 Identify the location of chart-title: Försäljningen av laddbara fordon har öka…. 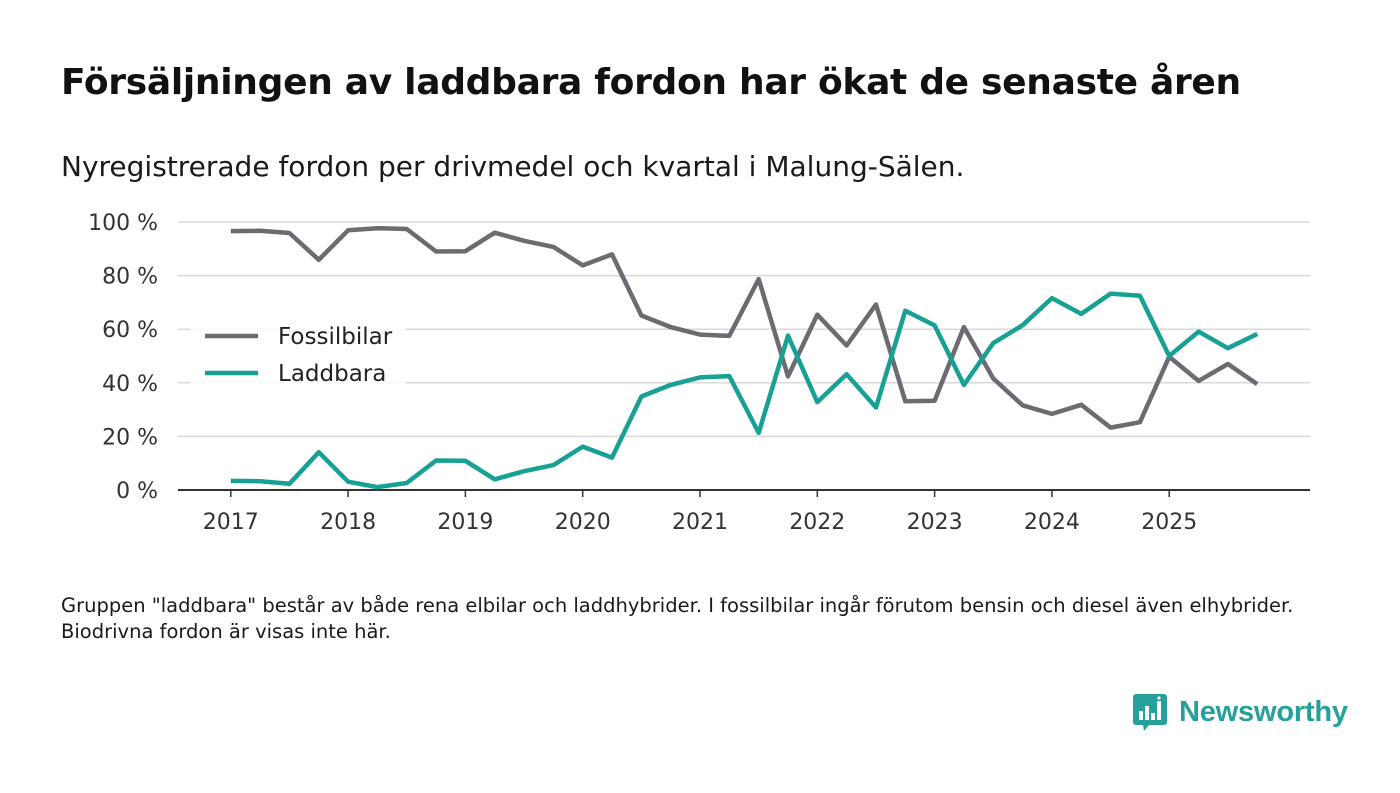
(651, 82).